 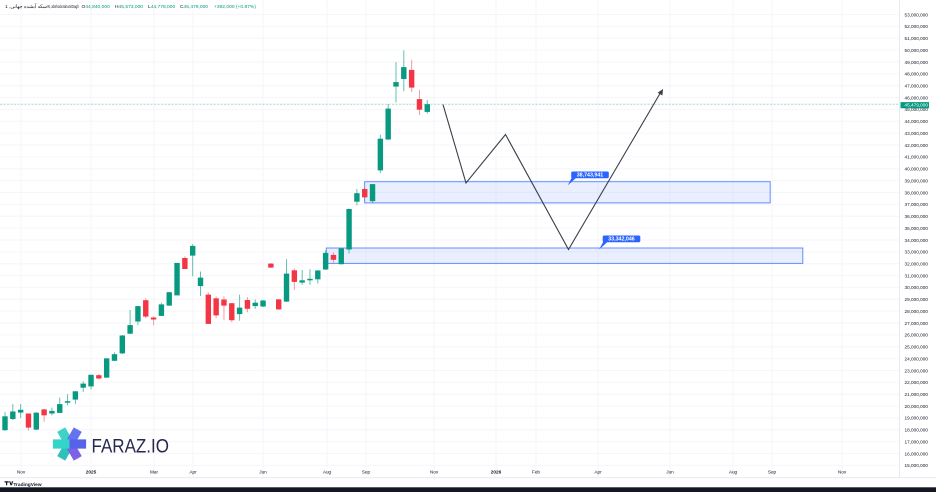 What do you see at coordinates (917, 299) in the screenshot?
I see `svg-text: 29,000,000` at bounding box center [917, 299].